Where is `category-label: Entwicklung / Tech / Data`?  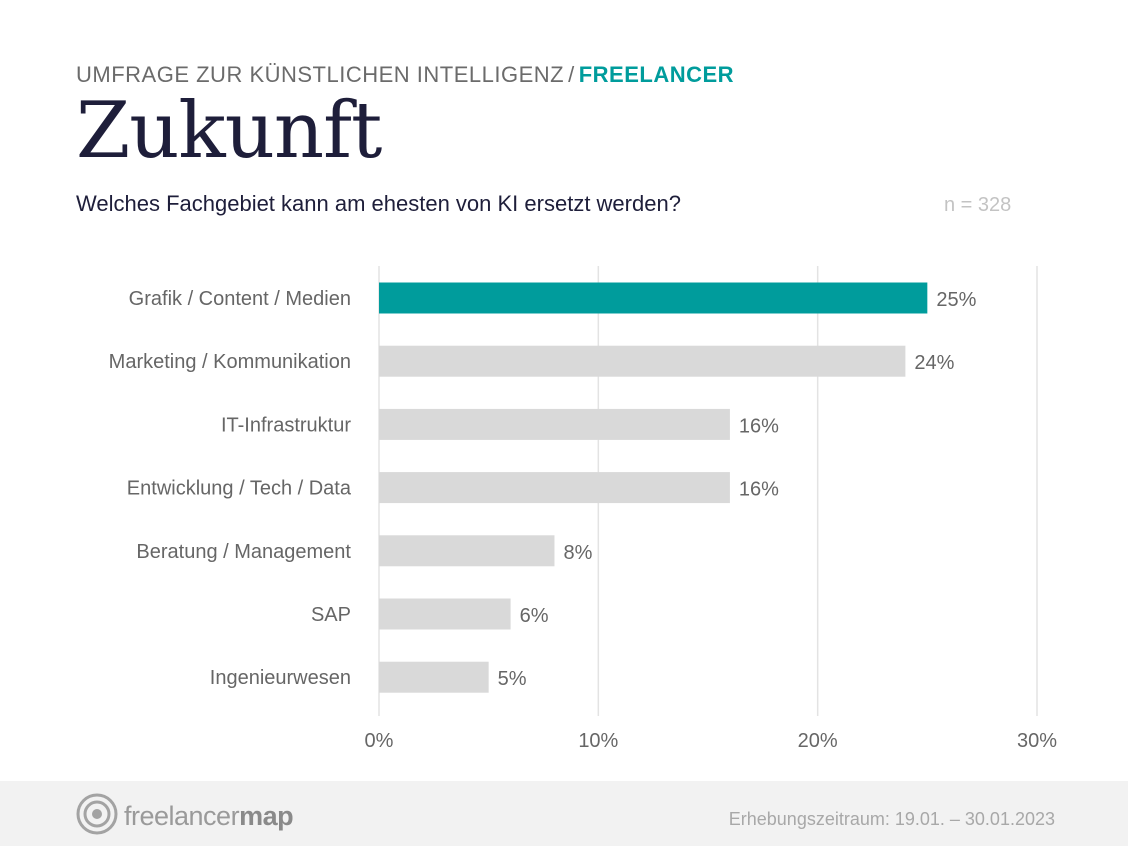
category-label: Entwicklung / Tech / Data is located at coordinates (239, 489).